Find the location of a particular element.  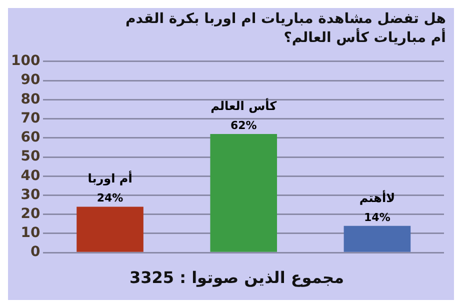

x-tick-label: لاأهتم is located at coordinates (377, 197).